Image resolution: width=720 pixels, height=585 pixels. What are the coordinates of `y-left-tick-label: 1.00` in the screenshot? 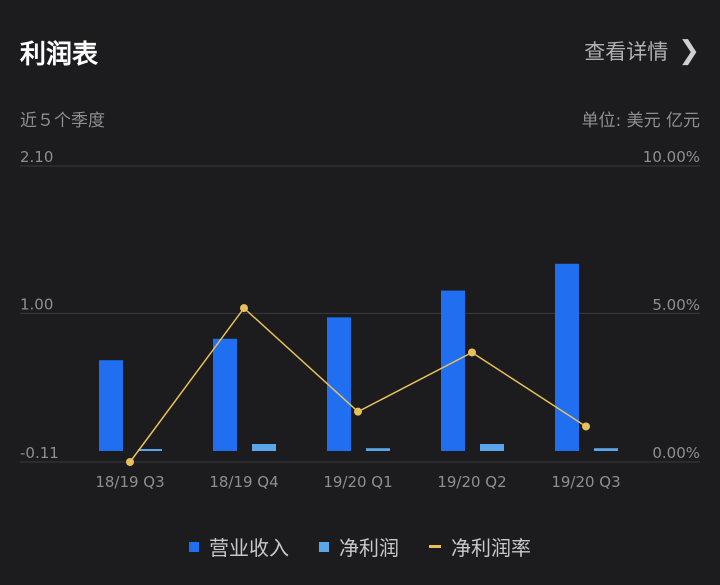 It's located at (36, 304).